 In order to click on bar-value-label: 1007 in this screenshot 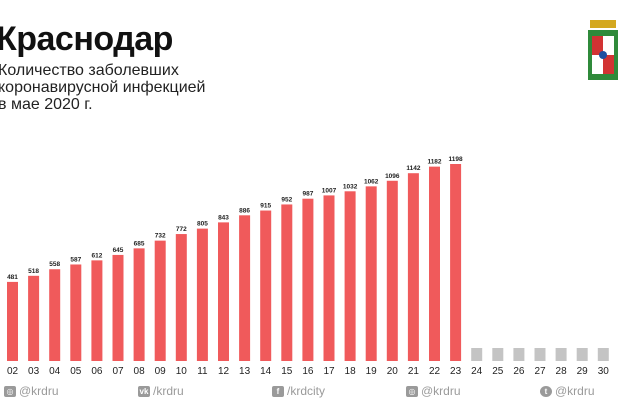, I will do `click(329, 190)`.